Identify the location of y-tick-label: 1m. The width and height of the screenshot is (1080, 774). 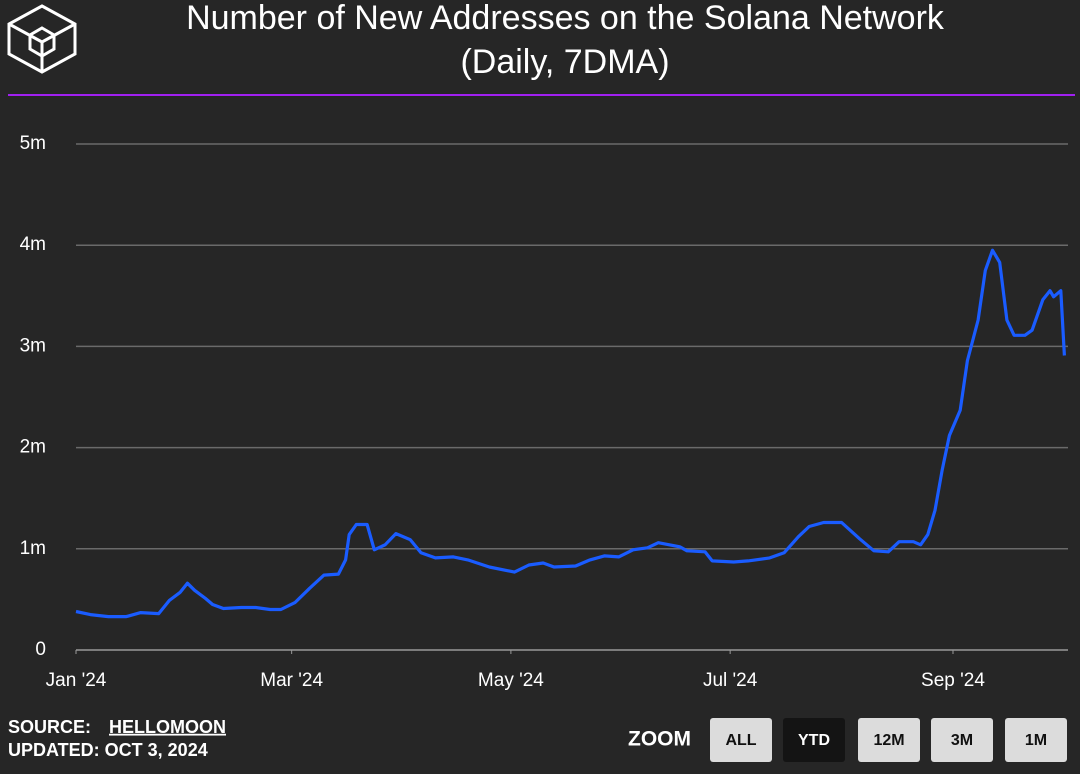
(33, 548).